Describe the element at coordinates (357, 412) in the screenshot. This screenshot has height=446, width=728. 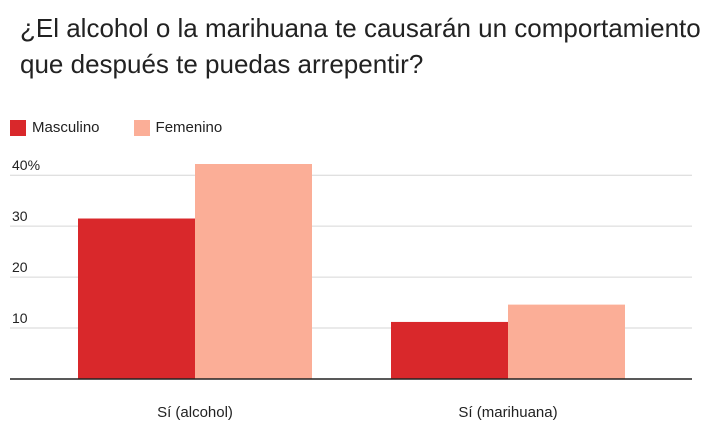
I see `category-labels: Sí (alcohol) Sí (marihuana)` at that location.